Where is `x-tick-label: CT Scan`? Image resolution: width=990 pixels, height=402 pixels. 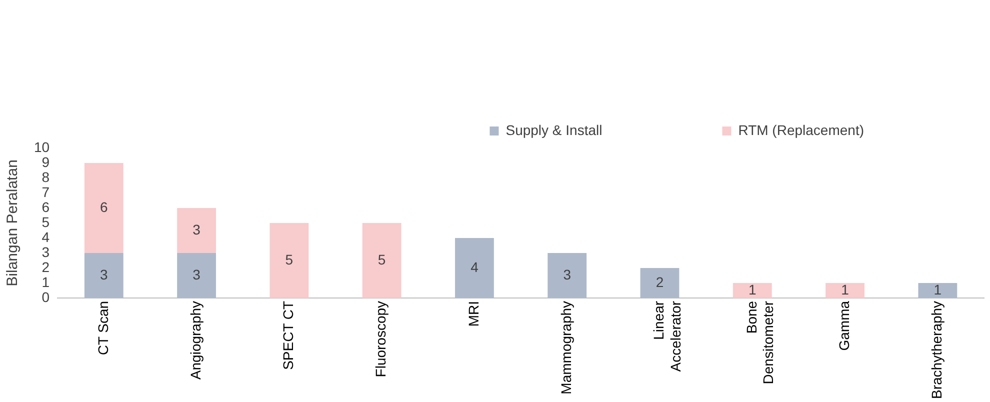 x-tick-label: CT Scan is located at coordinates (102, 328).